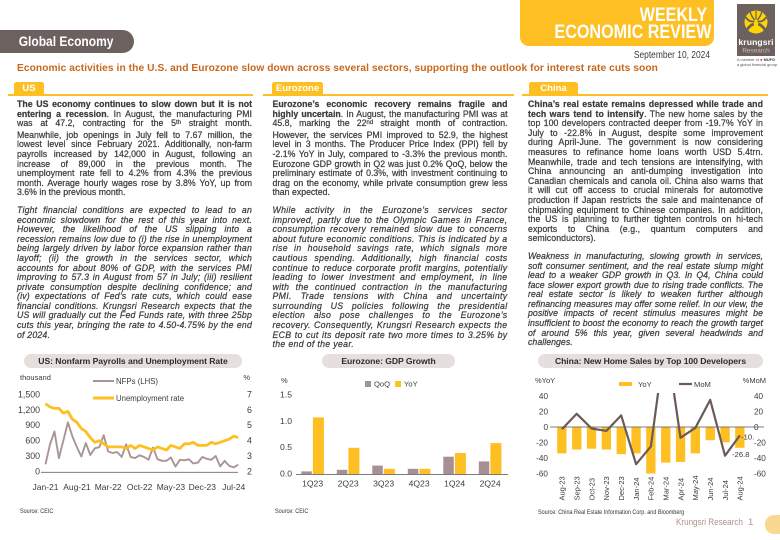  I want to click on svg-text: 1.0, so click(286, 421).